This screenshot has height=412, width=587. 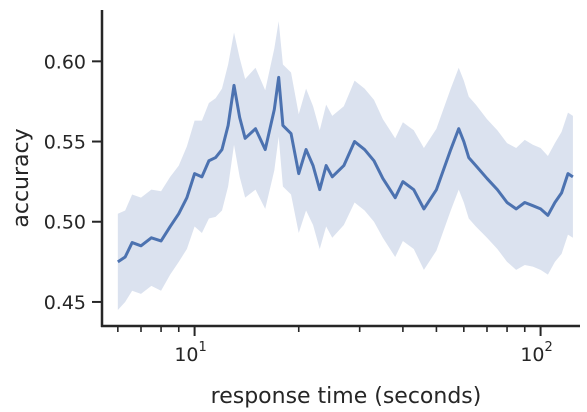 What do you see at coordinates (21, 177) in the screenshot?
I see `y-axis-label: accuracy` at bounding box center [21, 177].